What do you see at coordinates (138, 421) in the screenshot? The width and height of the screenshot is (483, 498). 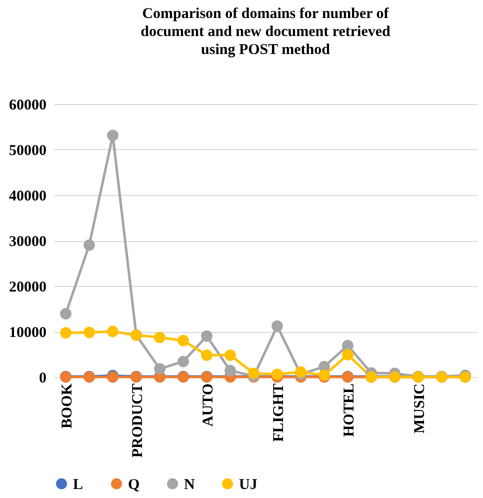 I see `x-tick-label: PRODUCT` at bounding box center [138, 421].